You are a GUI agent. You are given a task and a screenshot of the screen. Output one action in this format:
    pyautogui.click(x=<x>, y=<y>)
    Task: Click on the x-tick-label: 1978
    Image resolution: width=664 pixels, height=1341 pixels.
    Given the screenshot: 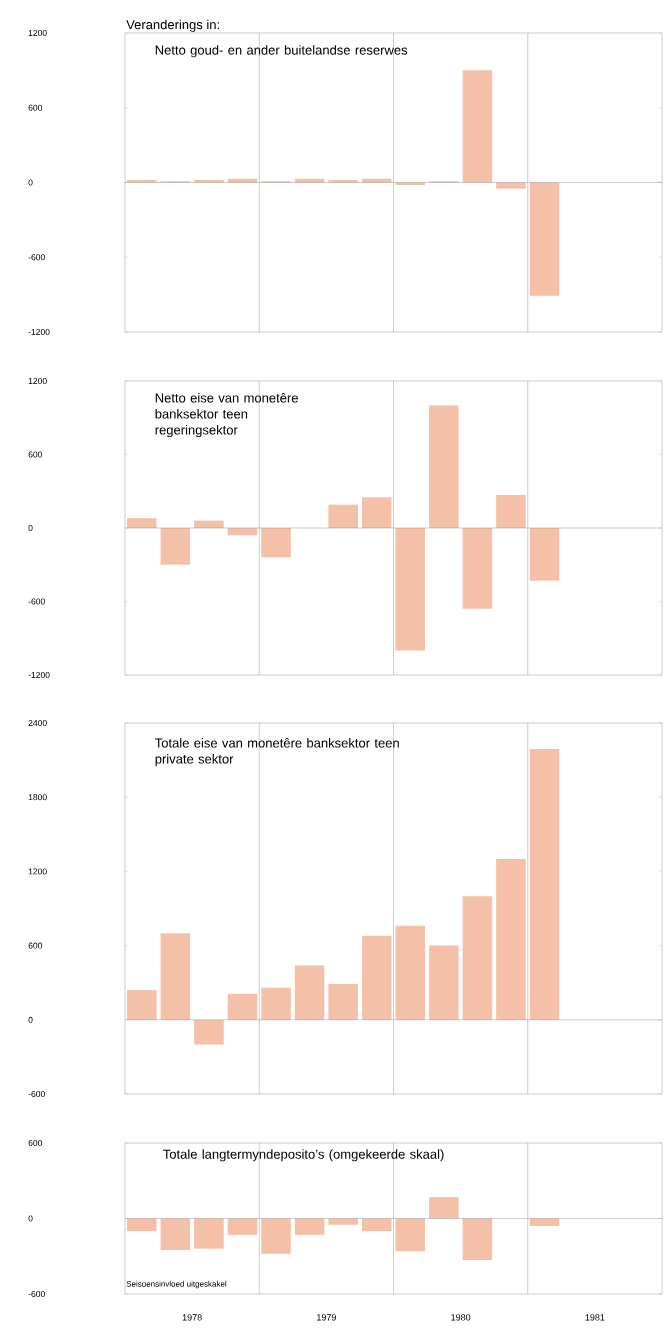 What is the action you would take?
    pyautogui.click(x=192, y=1317)
    